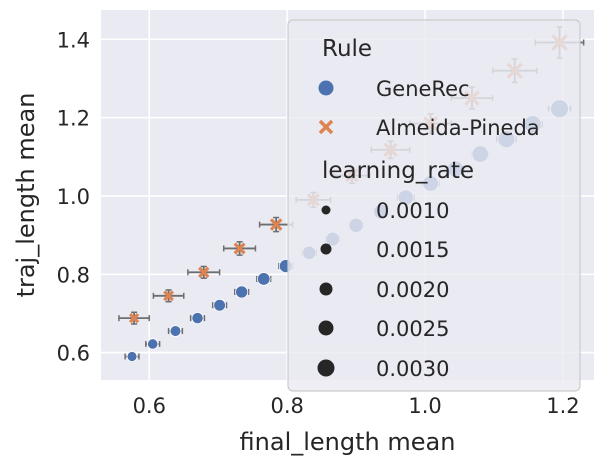 This screenshot has width=605, height=466. What do you see at coordinates (73, 119) in the screenshot?
I see `y-tick-label: 1.2` at bounding box center [73, 119].